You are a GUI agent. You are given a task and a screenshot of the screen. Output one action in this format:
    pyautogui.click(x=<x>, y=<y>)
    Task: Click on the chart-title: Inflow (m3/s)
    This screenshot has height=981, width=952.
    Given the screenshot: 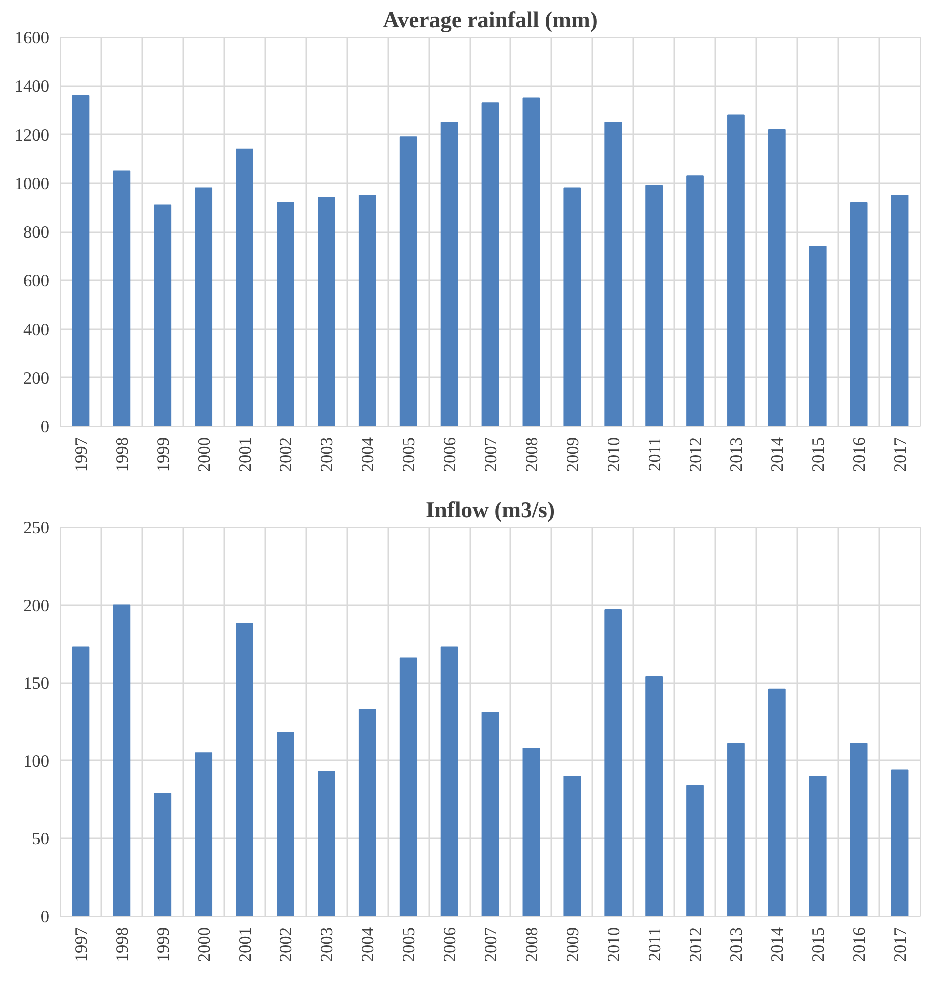 What is the action you would take?
    pyautogui.click(x=491, y=510)
    